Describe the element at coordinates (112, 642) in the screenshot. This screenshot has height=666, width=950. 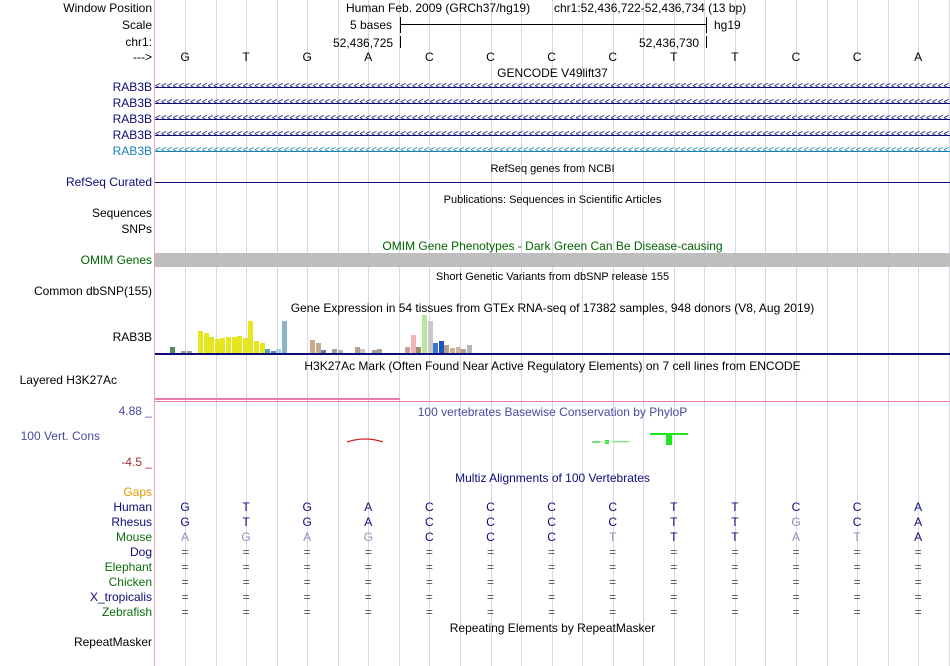
I see `repeatmasker-track-label: RepeatMasker` at that location.